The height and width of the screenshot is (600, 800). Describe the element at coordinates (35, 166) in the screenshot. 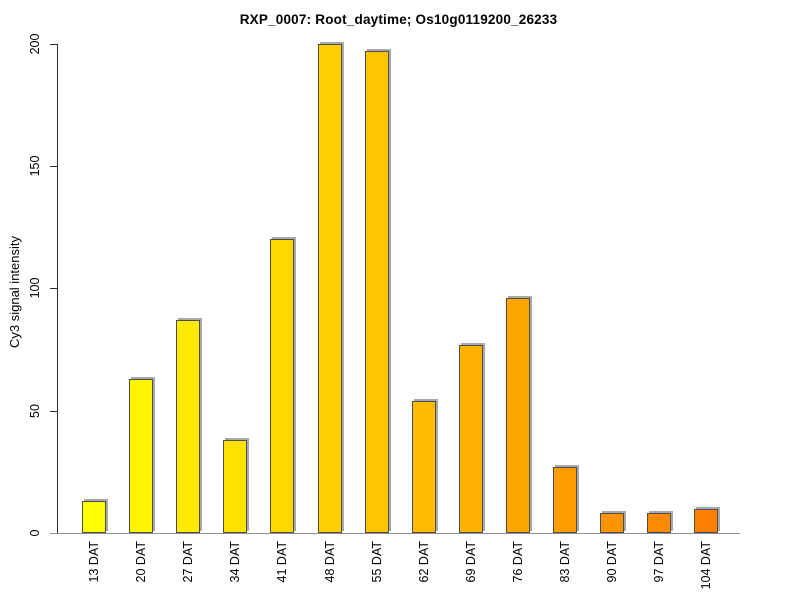

I see `y-tick-label-text: 150` at that location.